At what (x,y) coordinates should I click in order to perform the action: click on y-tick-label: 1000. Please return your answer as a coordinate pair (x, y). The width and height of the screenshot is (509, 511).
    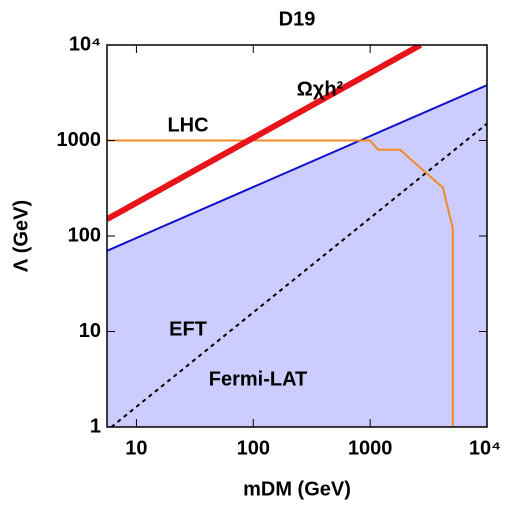
    Looking at the image, I should click on (79, 140).